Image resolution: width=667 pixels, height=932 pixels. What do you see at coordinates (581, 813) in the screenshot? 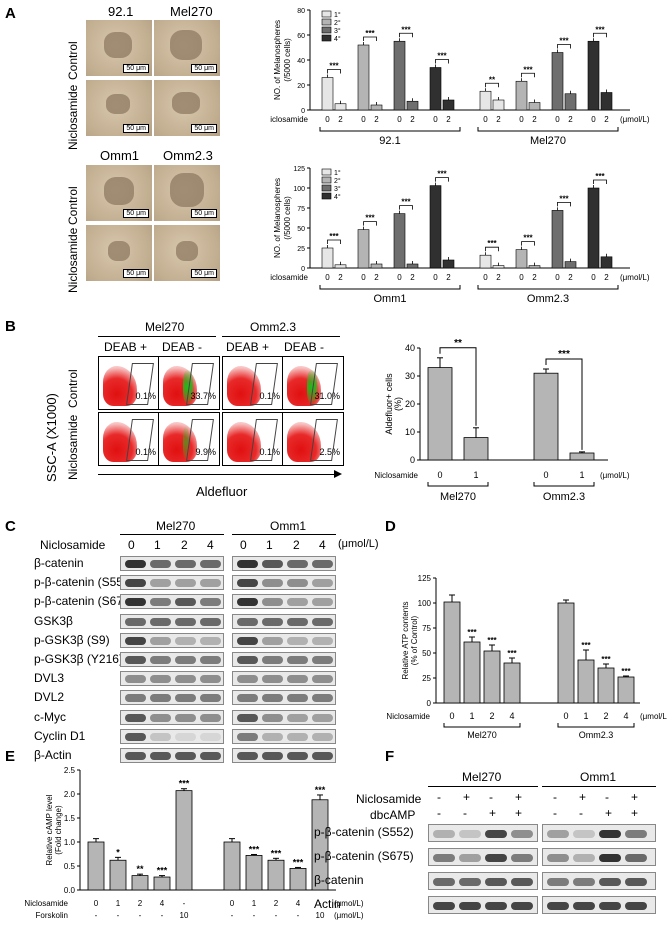
I see `blot-f-dbcamp-sign: -` at bounding box center [581, 813].